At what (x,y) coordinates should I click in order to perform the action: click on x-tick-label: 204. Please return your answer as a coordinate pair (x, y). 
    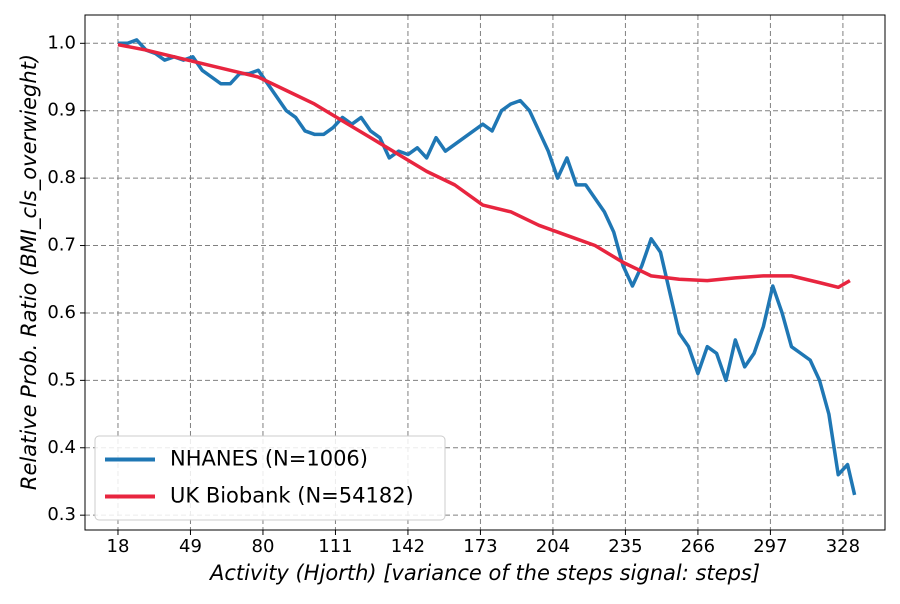
    Looking at the image, I should click on (553, 546).